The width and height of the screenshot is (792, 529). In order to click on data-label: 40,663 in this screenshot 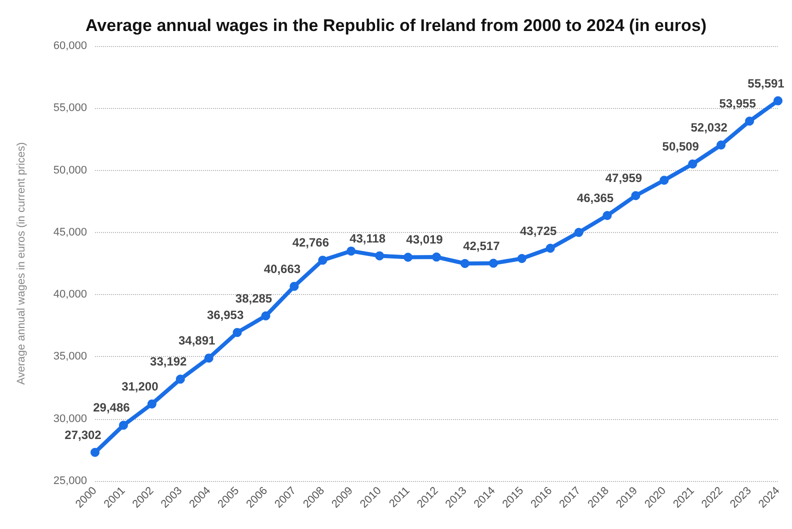, I will do `click(282, 269)`.